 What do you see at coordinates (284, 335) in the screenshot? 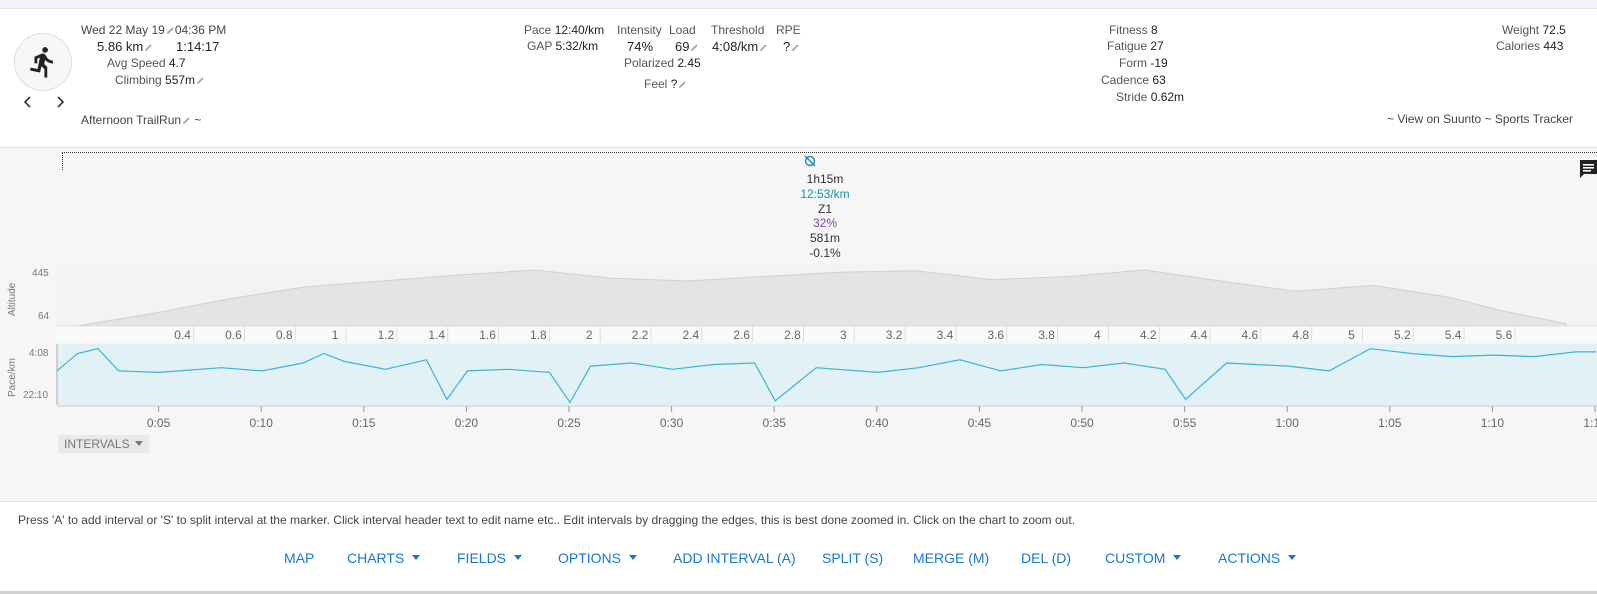
I see `distance-tick-label: 0.8` at bounding box center [284, 335].